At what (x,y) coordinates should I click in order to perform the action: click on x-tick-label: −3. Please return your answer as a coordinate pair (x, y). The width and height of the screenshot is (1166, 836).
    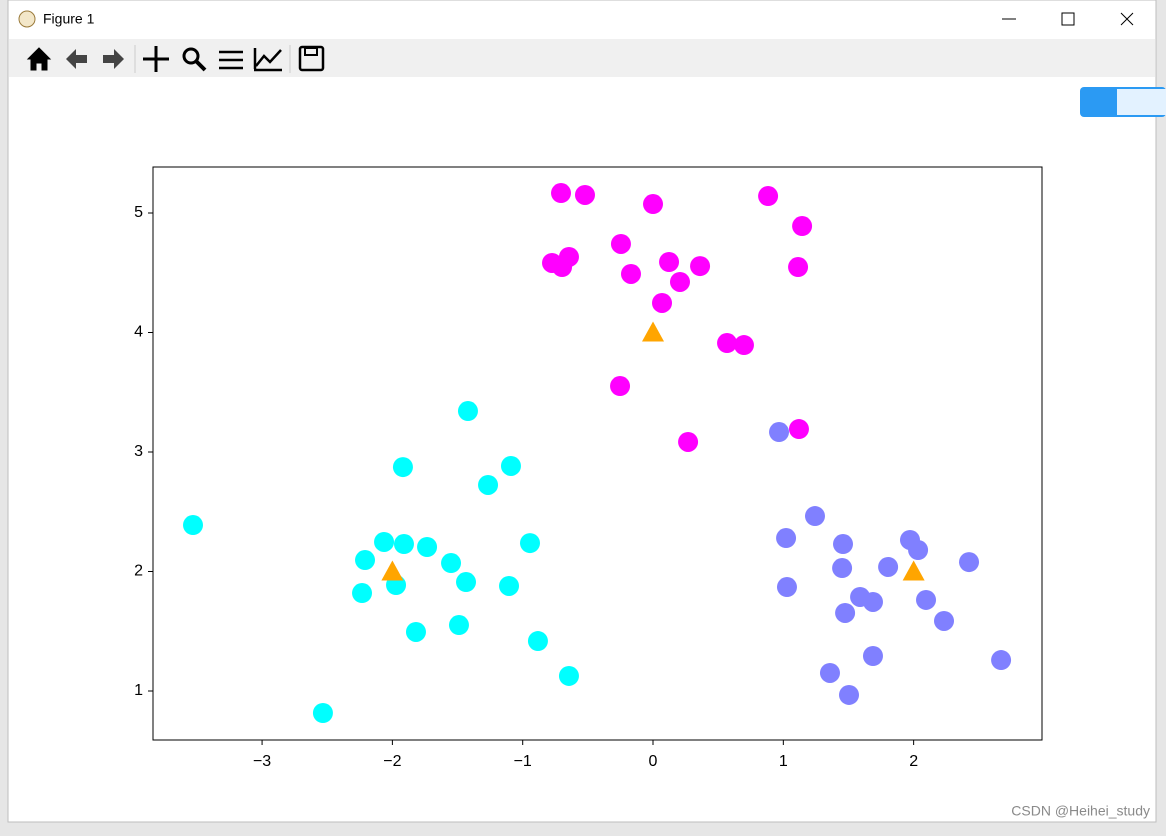
    Looking at the image, I should click on (262, 761).